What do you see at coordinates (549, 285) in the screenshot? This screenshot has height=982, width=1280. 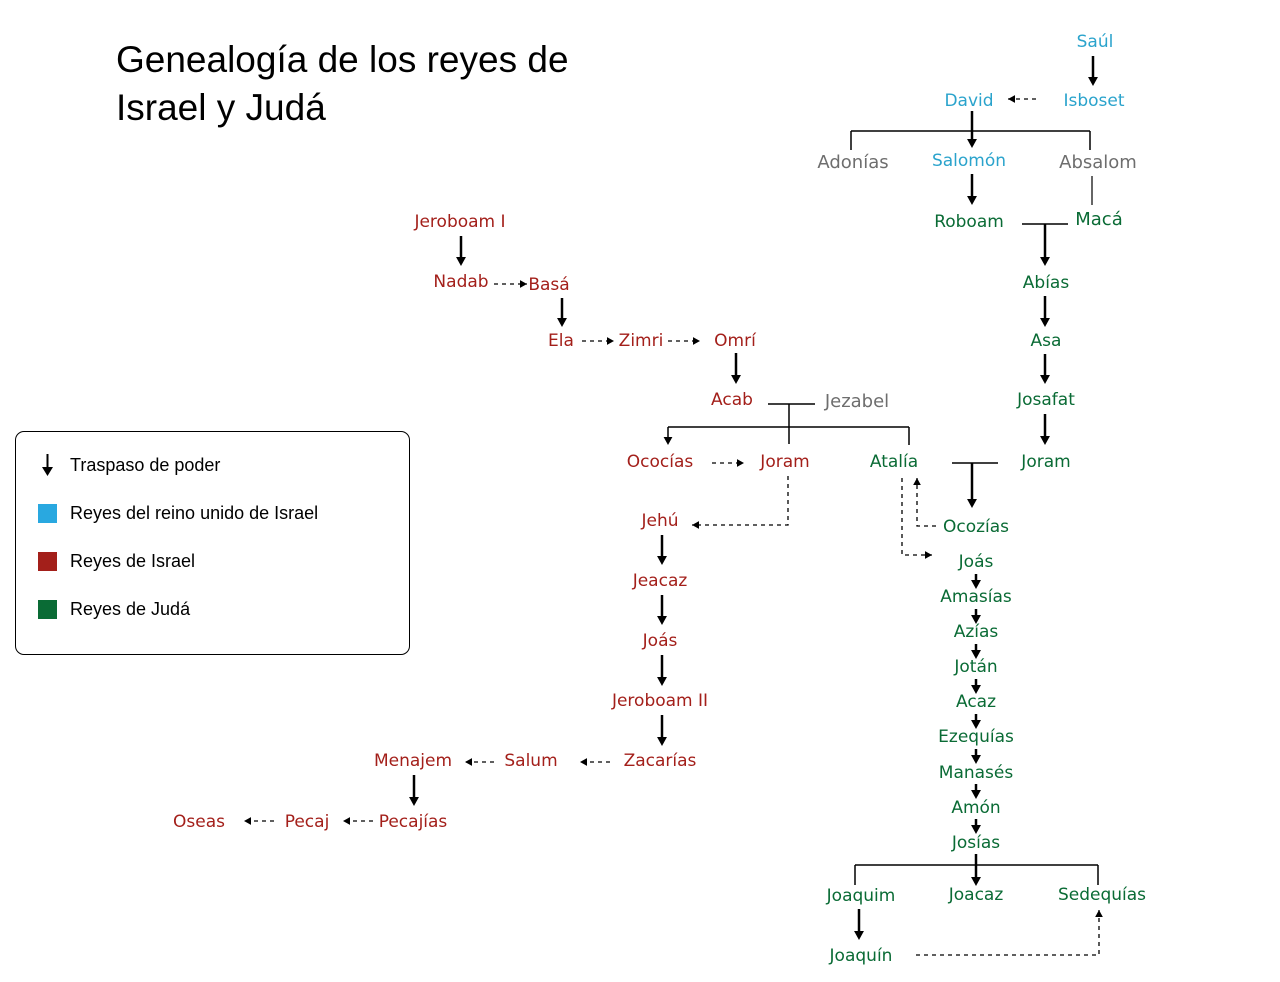 I see `node-basa: Basá` at bounding box center [549, 285].